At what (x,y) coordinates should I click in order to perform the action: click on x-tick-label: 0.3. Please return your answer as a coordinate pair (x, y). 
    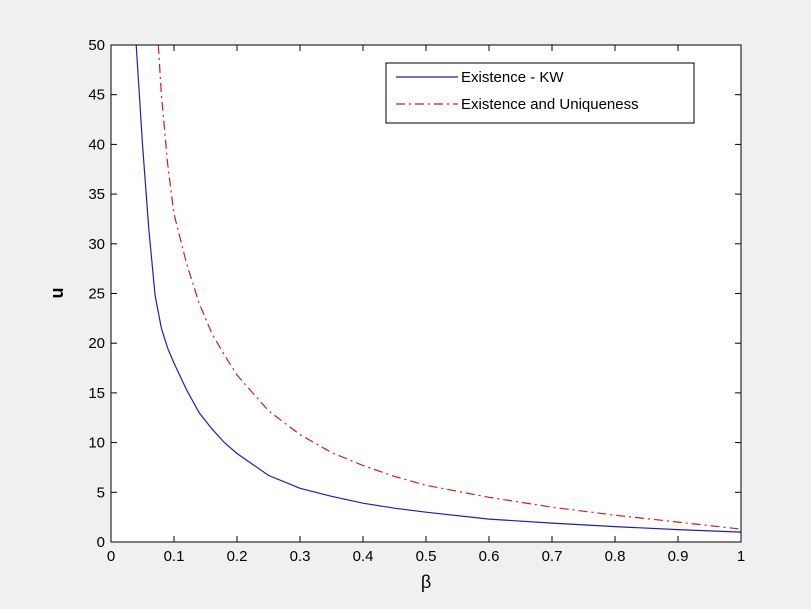
    Looking at the image, I should click on (300, 556).